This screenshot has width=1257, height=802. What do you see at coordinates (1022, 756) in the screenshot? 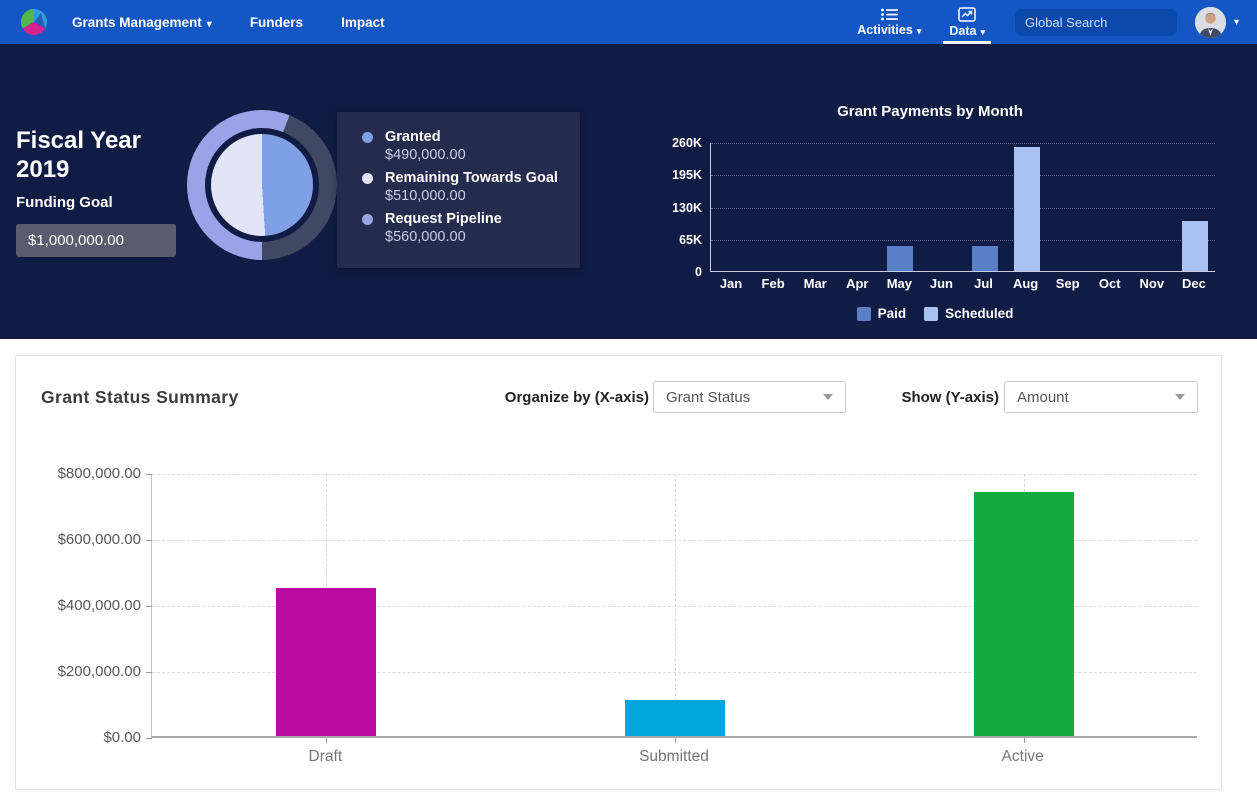
I see `x-tick-label: Active` at bounding box center [1022, 756].